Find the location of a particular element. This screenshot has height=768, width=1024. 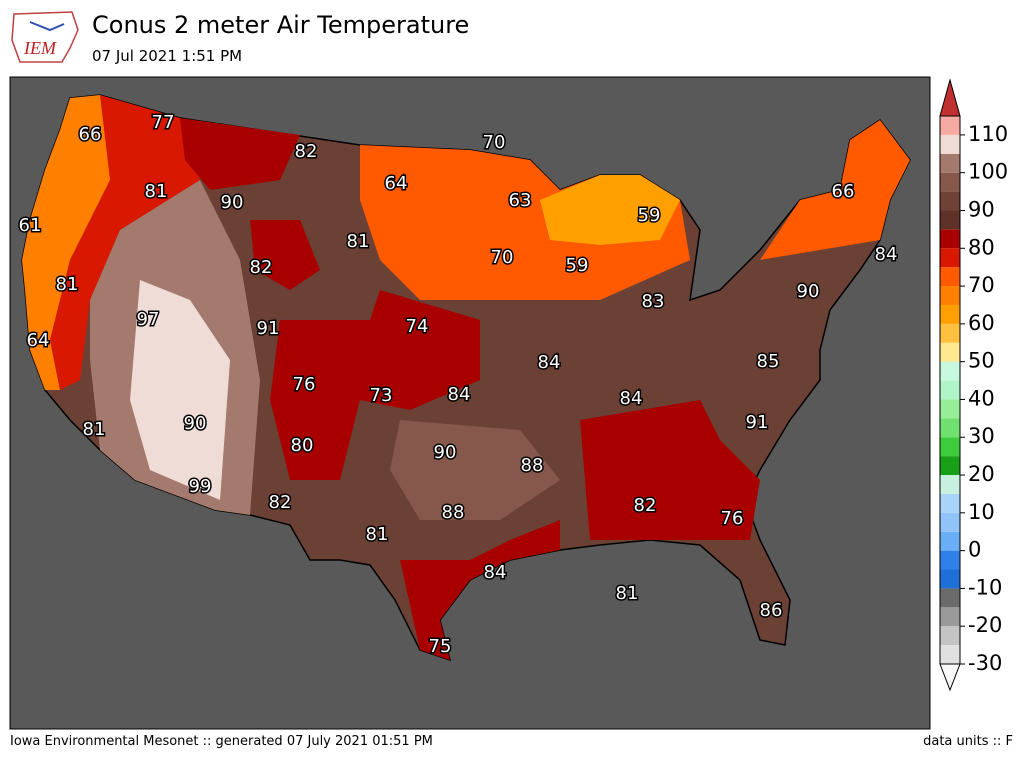

temperature-label: 77 is located at coordinates (163, 122).